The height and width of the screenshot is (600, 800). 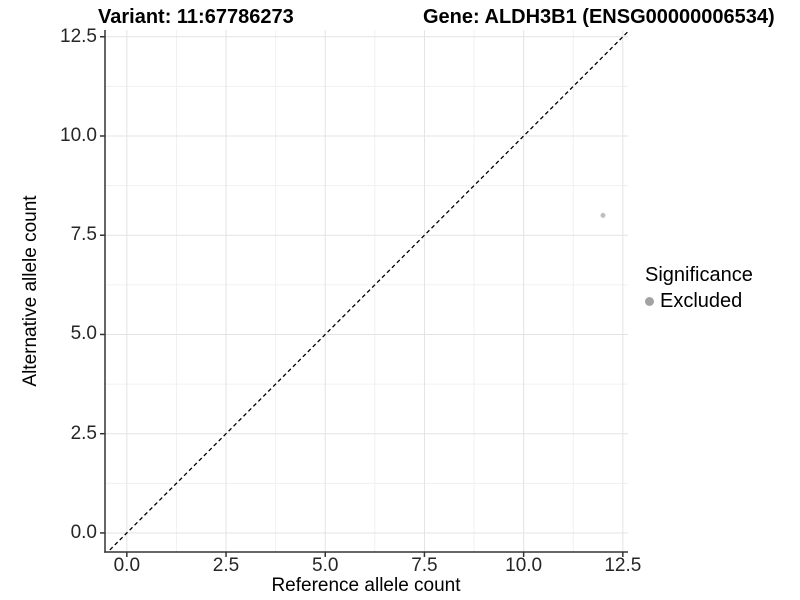 I want to click on legend-item-excluded: Excluded, so click(x=699, y=301).